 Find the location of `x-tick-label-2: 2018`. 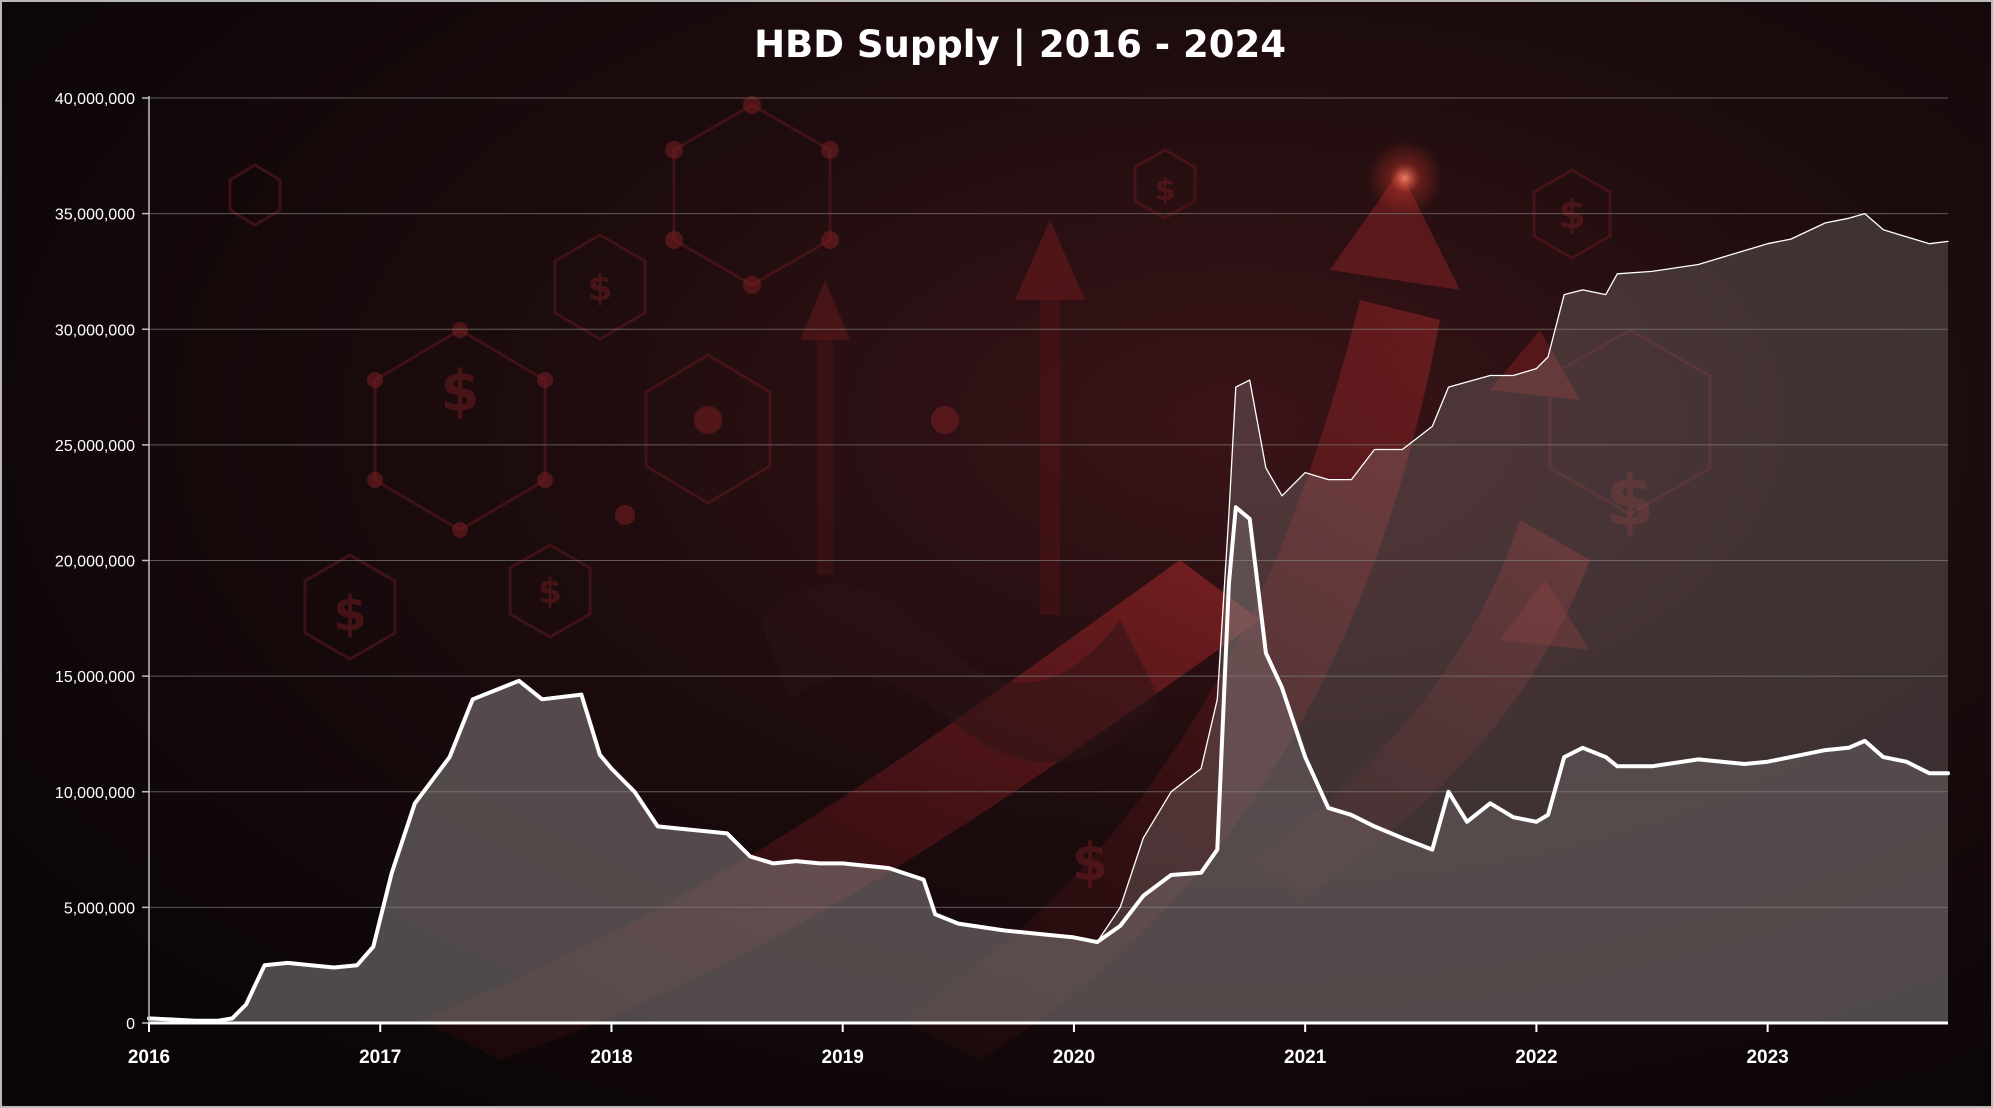

x-tick-label-2: 2018 is located at coordinates (611, 1057).